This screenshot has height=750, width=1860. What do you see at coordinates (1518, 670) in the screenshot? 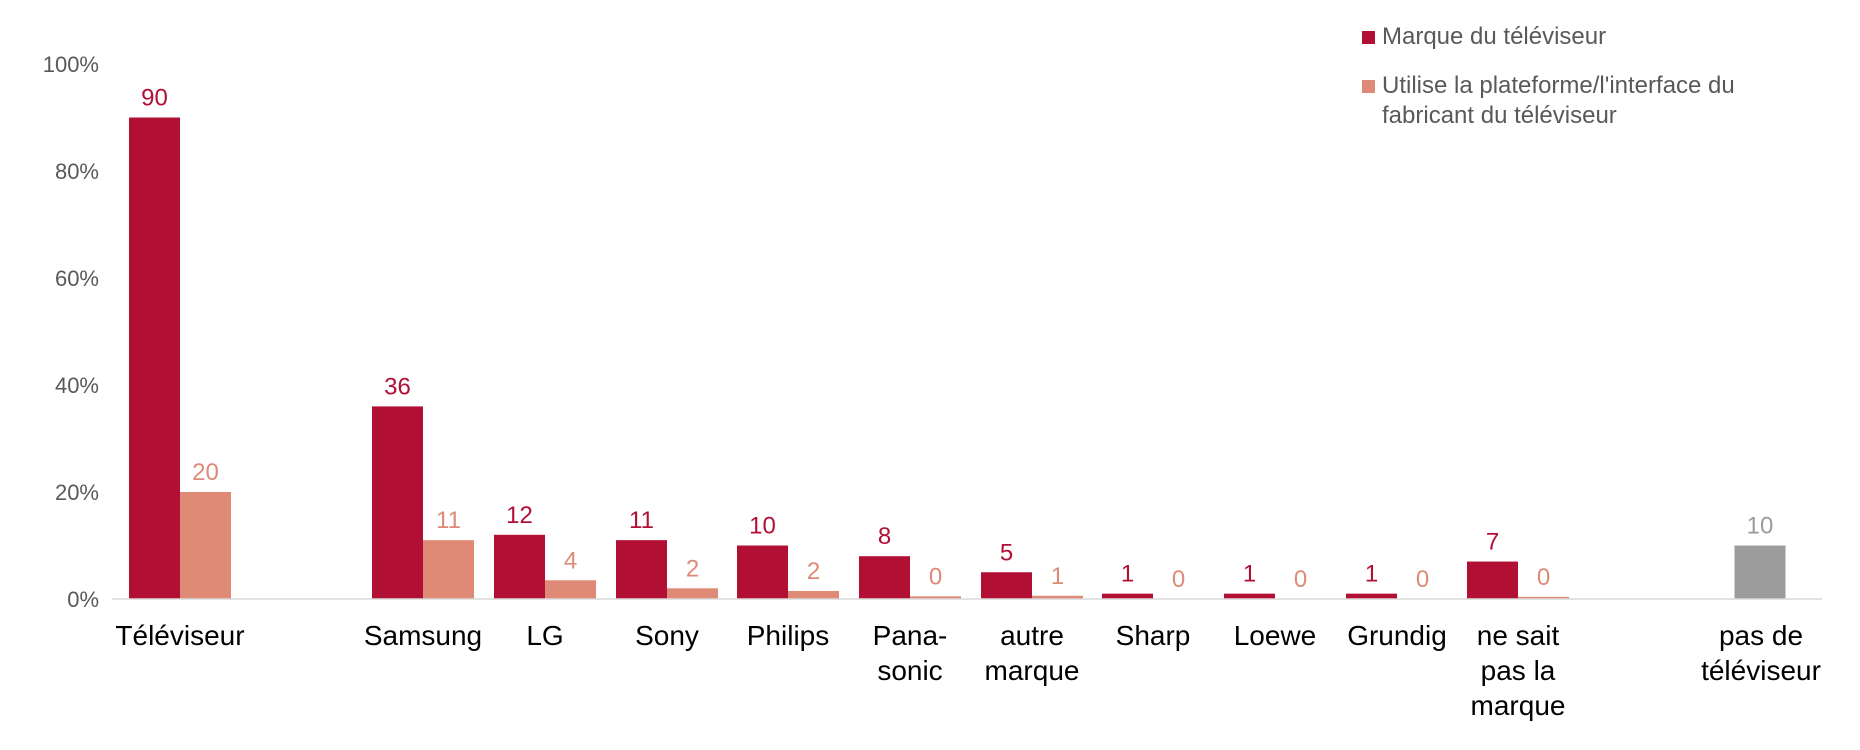
I see `x-tick-label: pas la` at bounding box center [1518, 670].